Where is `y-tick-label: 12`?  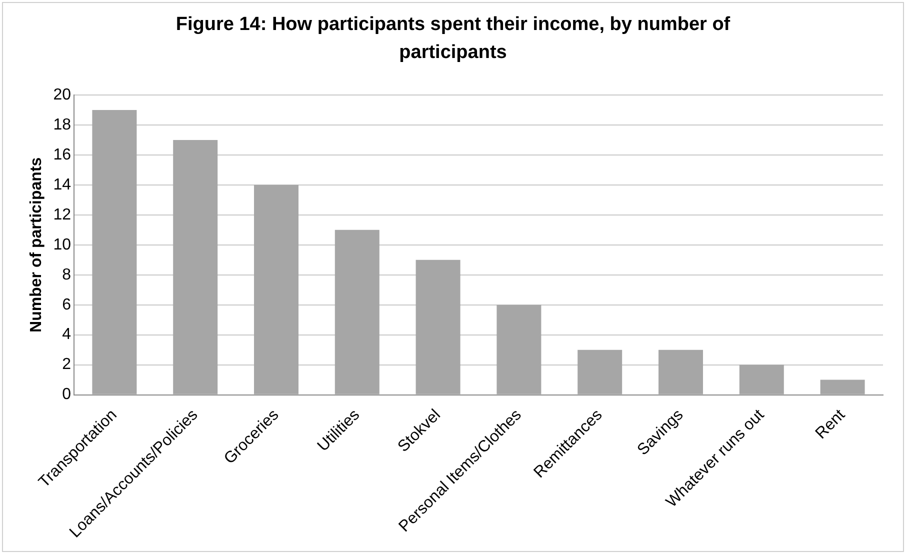
y-tick-label: 12 is located at coordinates (62, 215).